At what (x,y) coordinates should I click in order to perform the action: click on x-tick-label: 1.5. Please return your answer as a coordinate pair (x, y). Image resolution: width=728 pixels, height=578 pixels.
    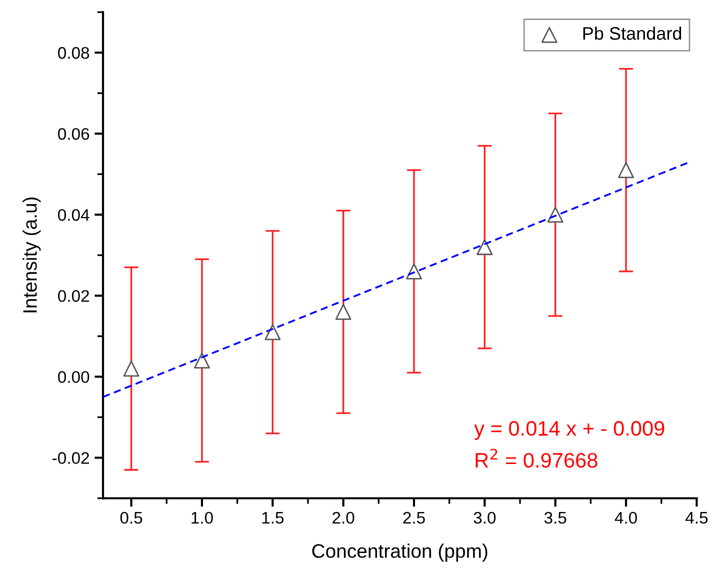
    Looking at the image, I should click on (273, 518).